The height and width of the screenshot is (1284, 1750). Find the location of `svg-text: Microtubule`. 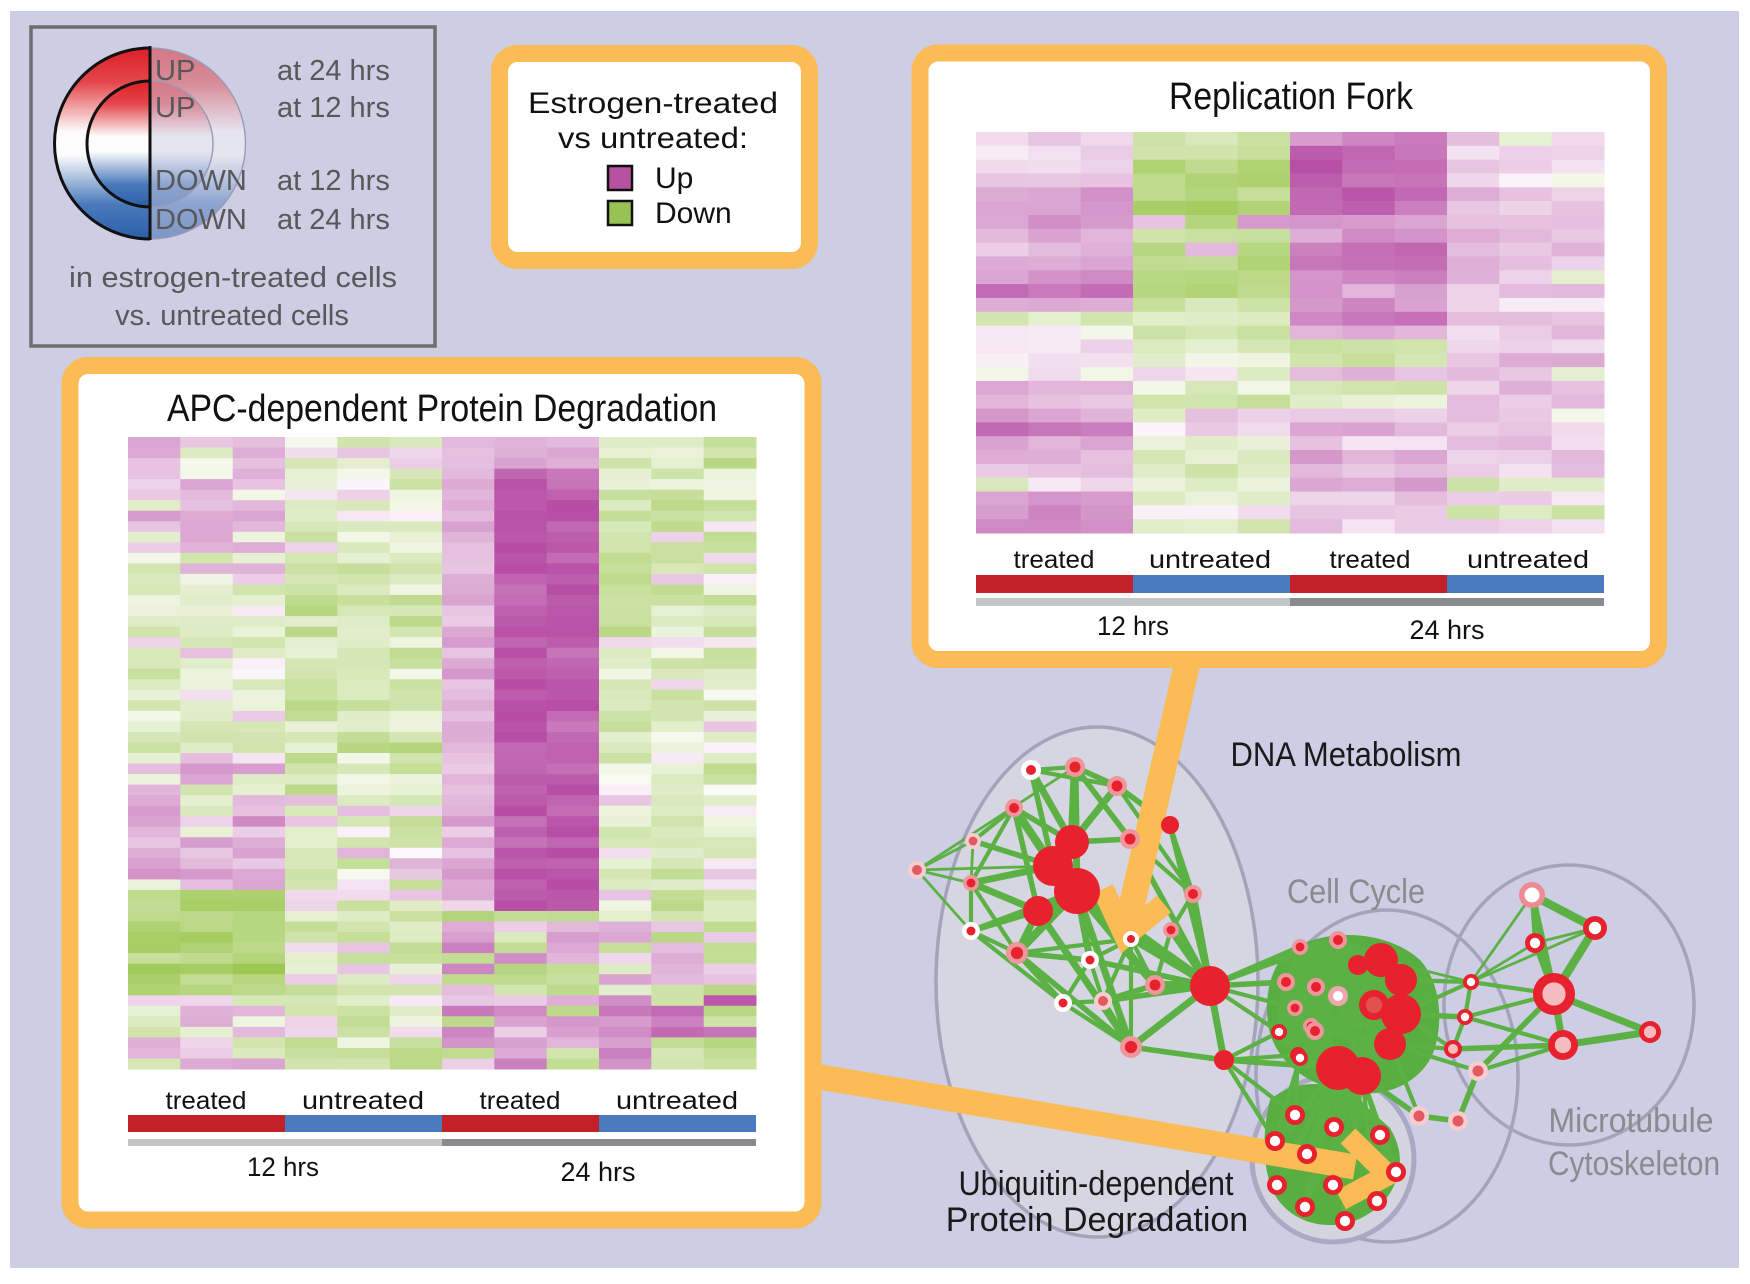

svg-text: Microtubule is located at coordinates (1631, 1121).